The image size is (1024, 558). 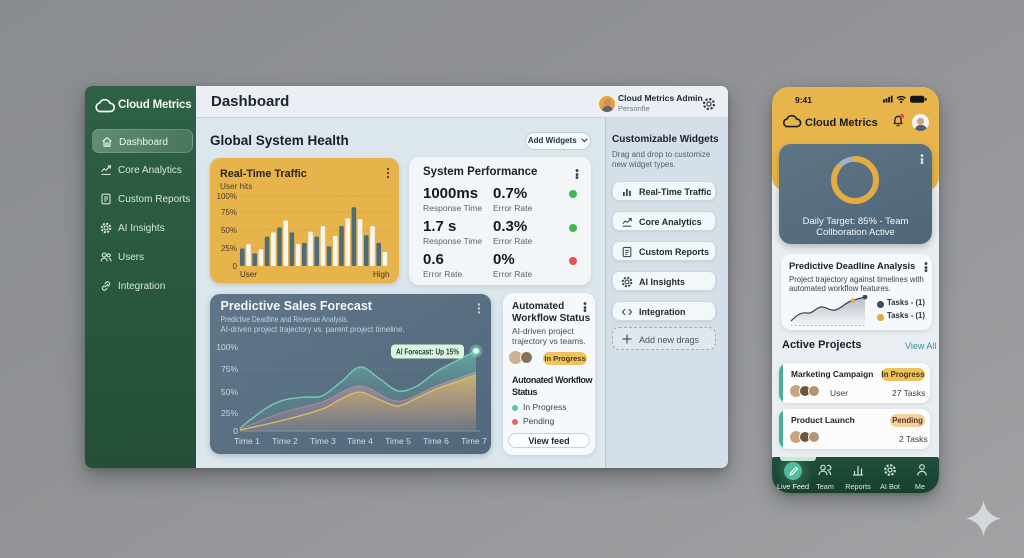 I want to click on svg-text: Time 1, so click(x=247, y=441).